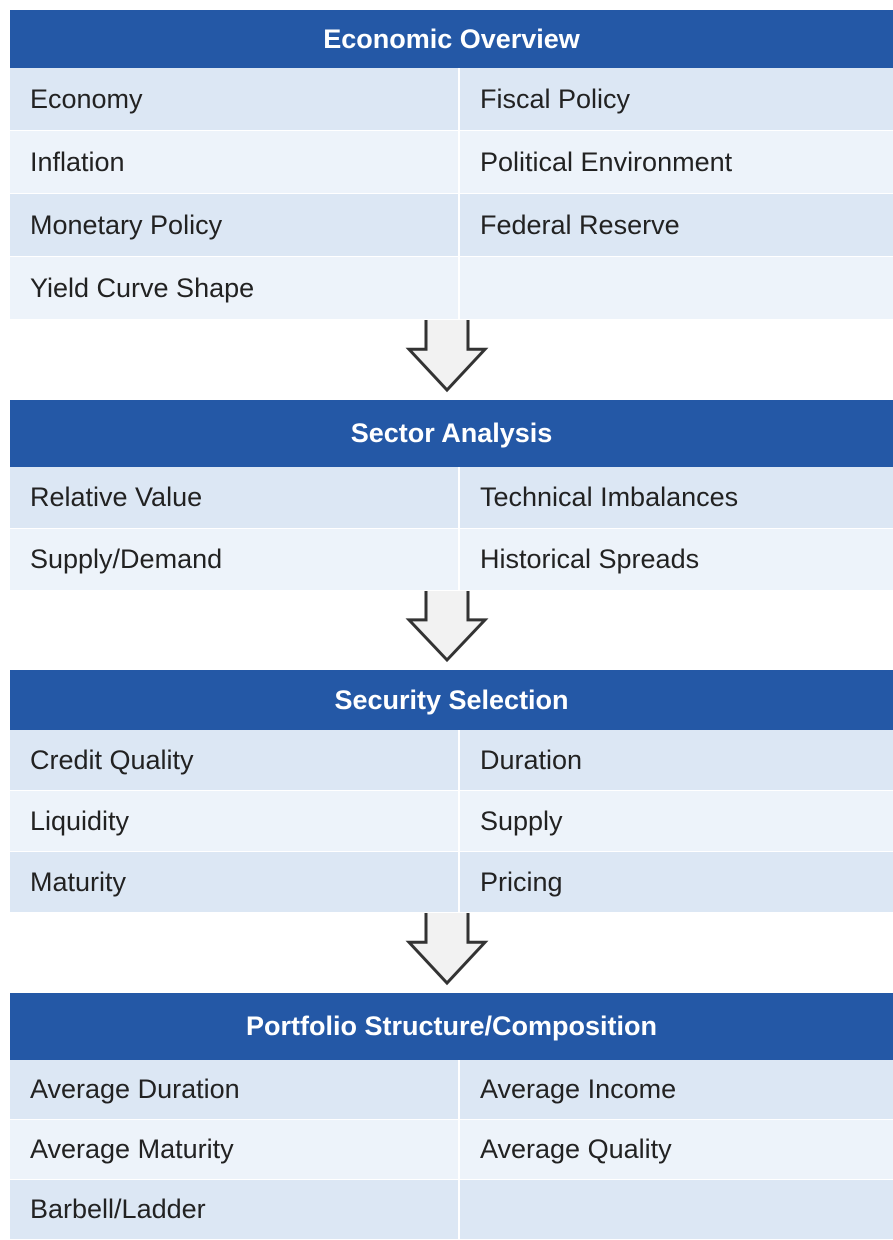 This screenshot has width=893, height=1240. What do you see at coordinates (451, 39) in the screenshot?
I see `section-header: Economic Overview` at bounding box center [451, 39].